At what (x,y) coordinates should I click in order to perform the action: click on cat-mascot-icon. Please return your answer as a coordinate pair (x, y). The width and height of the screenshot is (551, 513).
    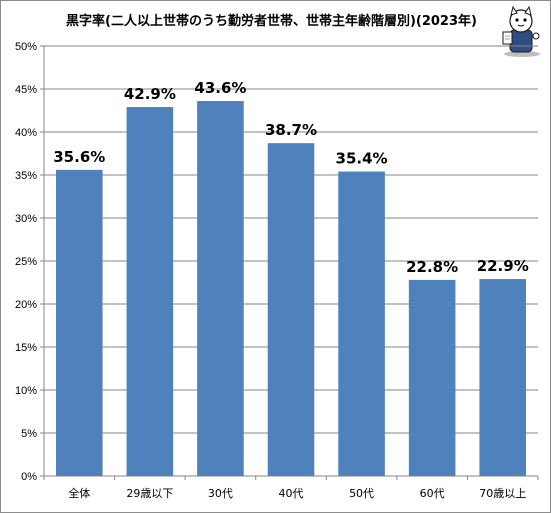
    Looking at the image, I should click on (521, 31).